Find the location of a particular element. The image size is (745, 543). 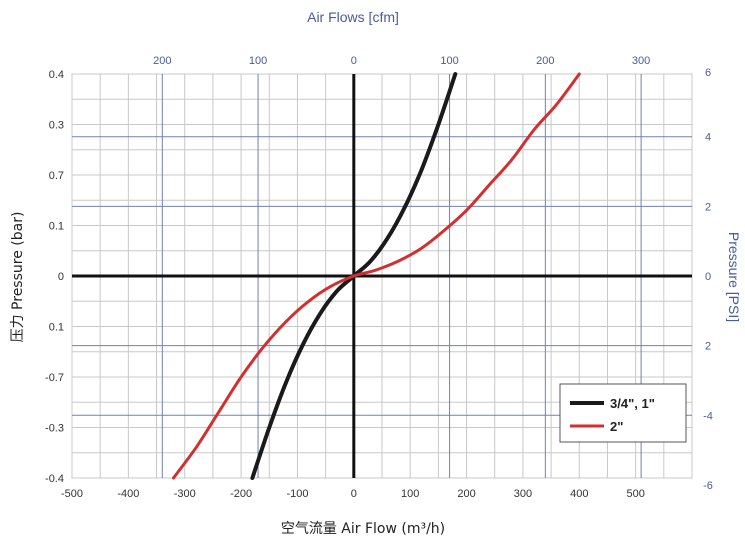

tick-label-top: 300 is located at coordinates (641, 61).